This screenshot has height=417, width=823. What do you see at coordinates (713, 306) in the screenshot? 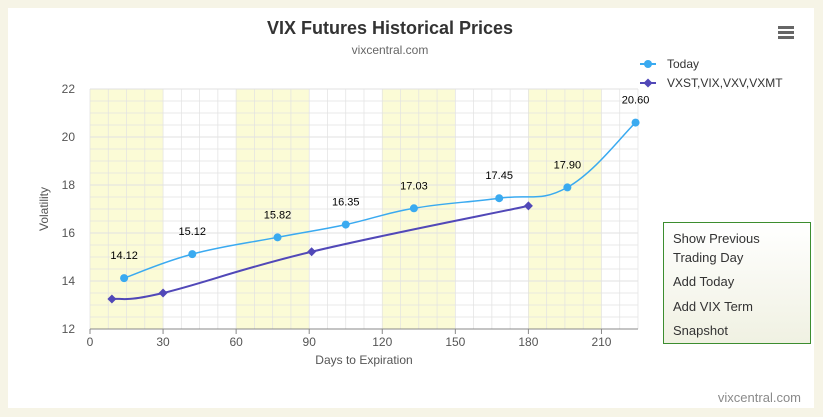
I see `add-vix-term-snapshot-button-line1: Add VIX Term` at bounding box center [713, 306].